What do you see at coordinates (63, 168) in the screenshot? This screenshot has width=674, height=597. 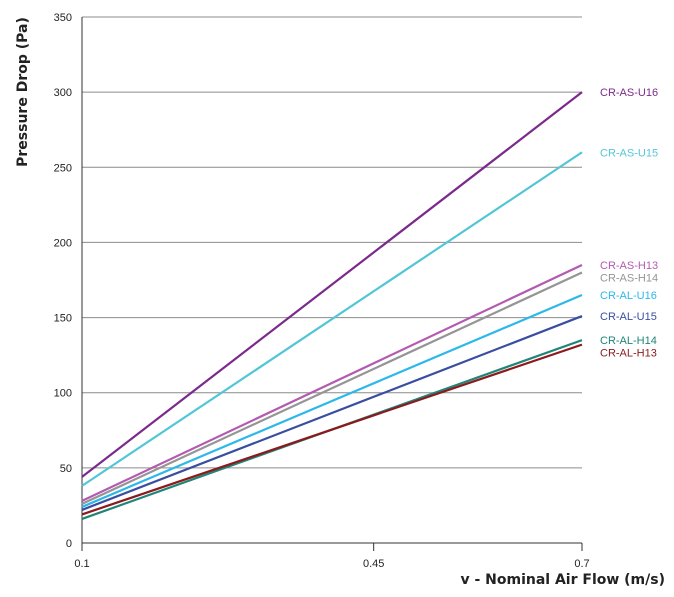 I see `y-tick-label: 250` at bounding box center [63, 168].